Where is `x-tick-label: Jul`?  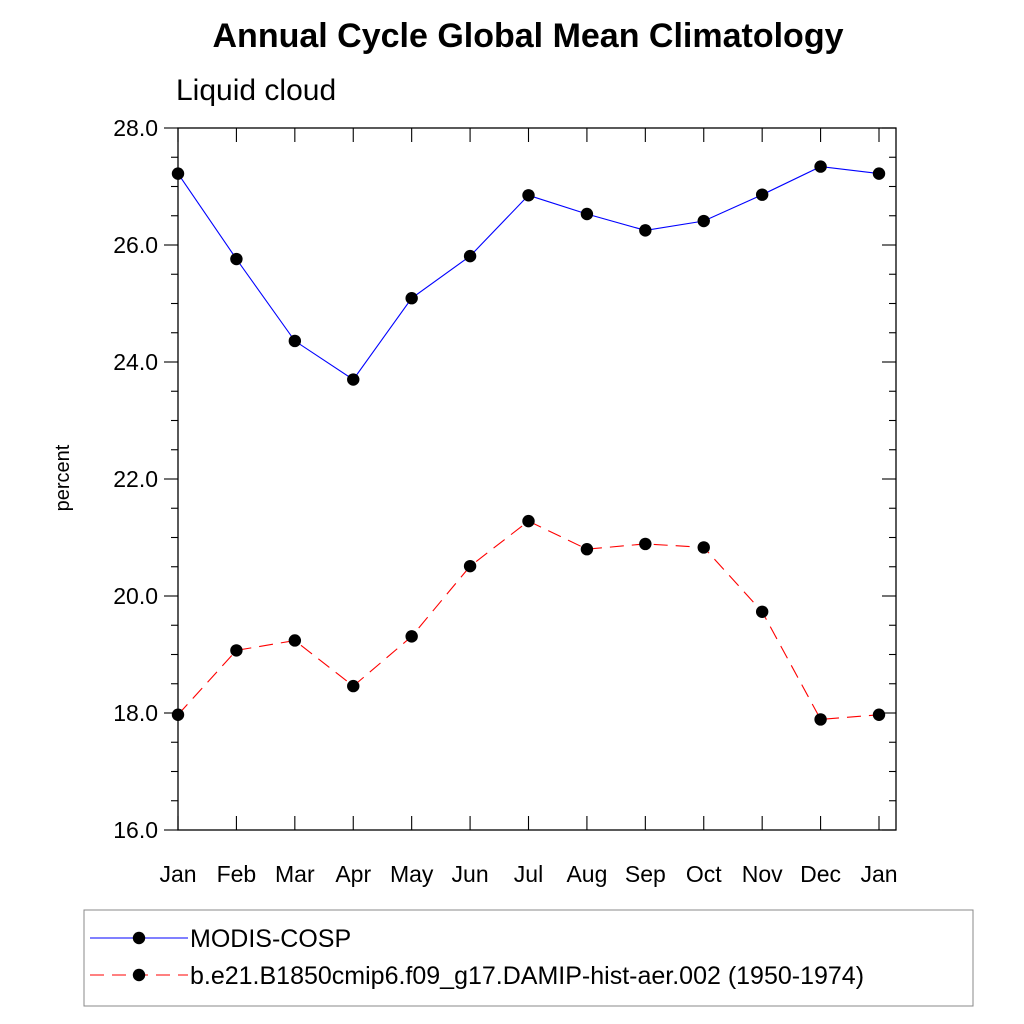 x-tick-label: Jul is located at coordinates (528, 874).